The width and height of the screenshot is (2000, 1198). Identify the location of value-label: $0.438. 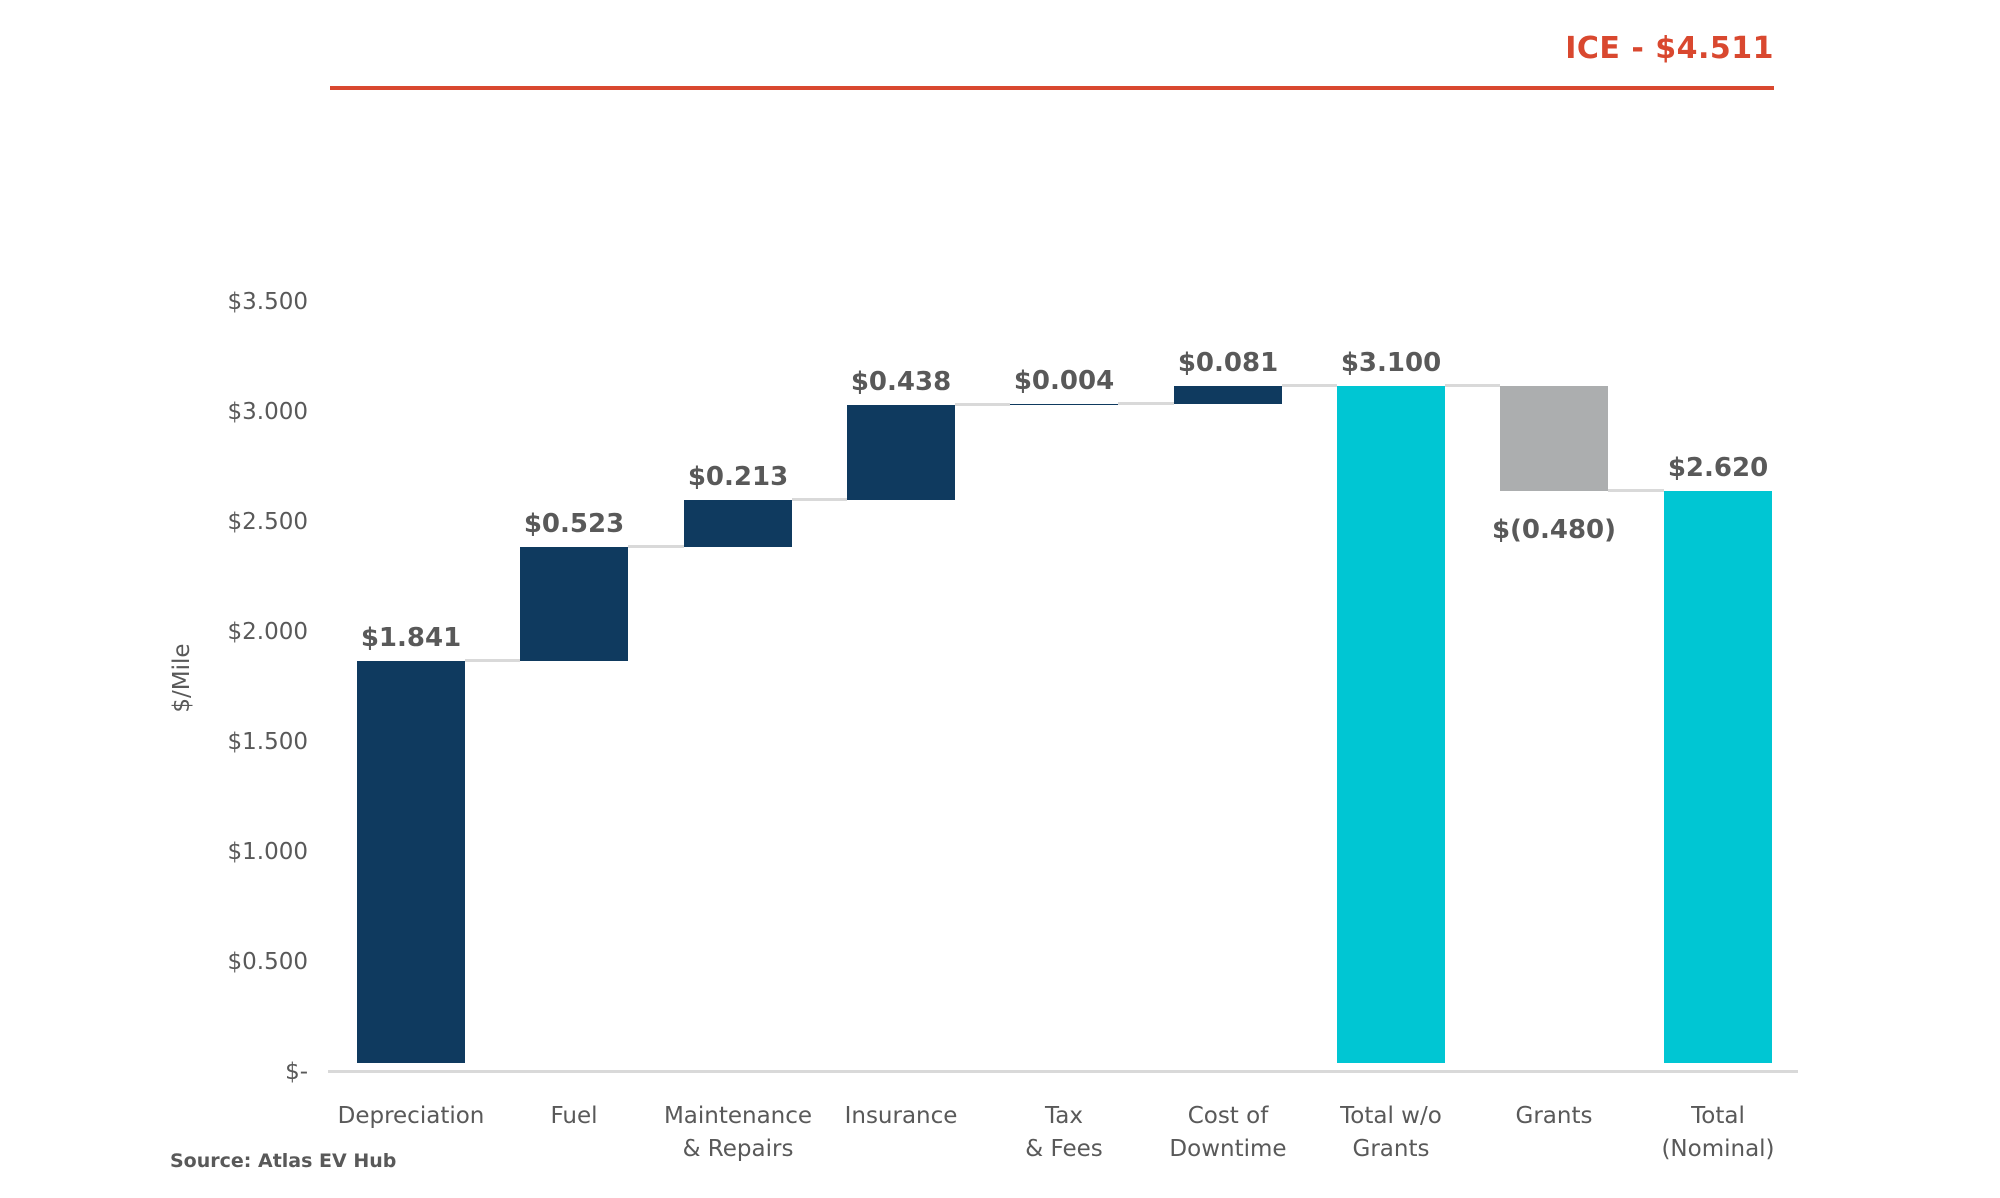
(901, 382).